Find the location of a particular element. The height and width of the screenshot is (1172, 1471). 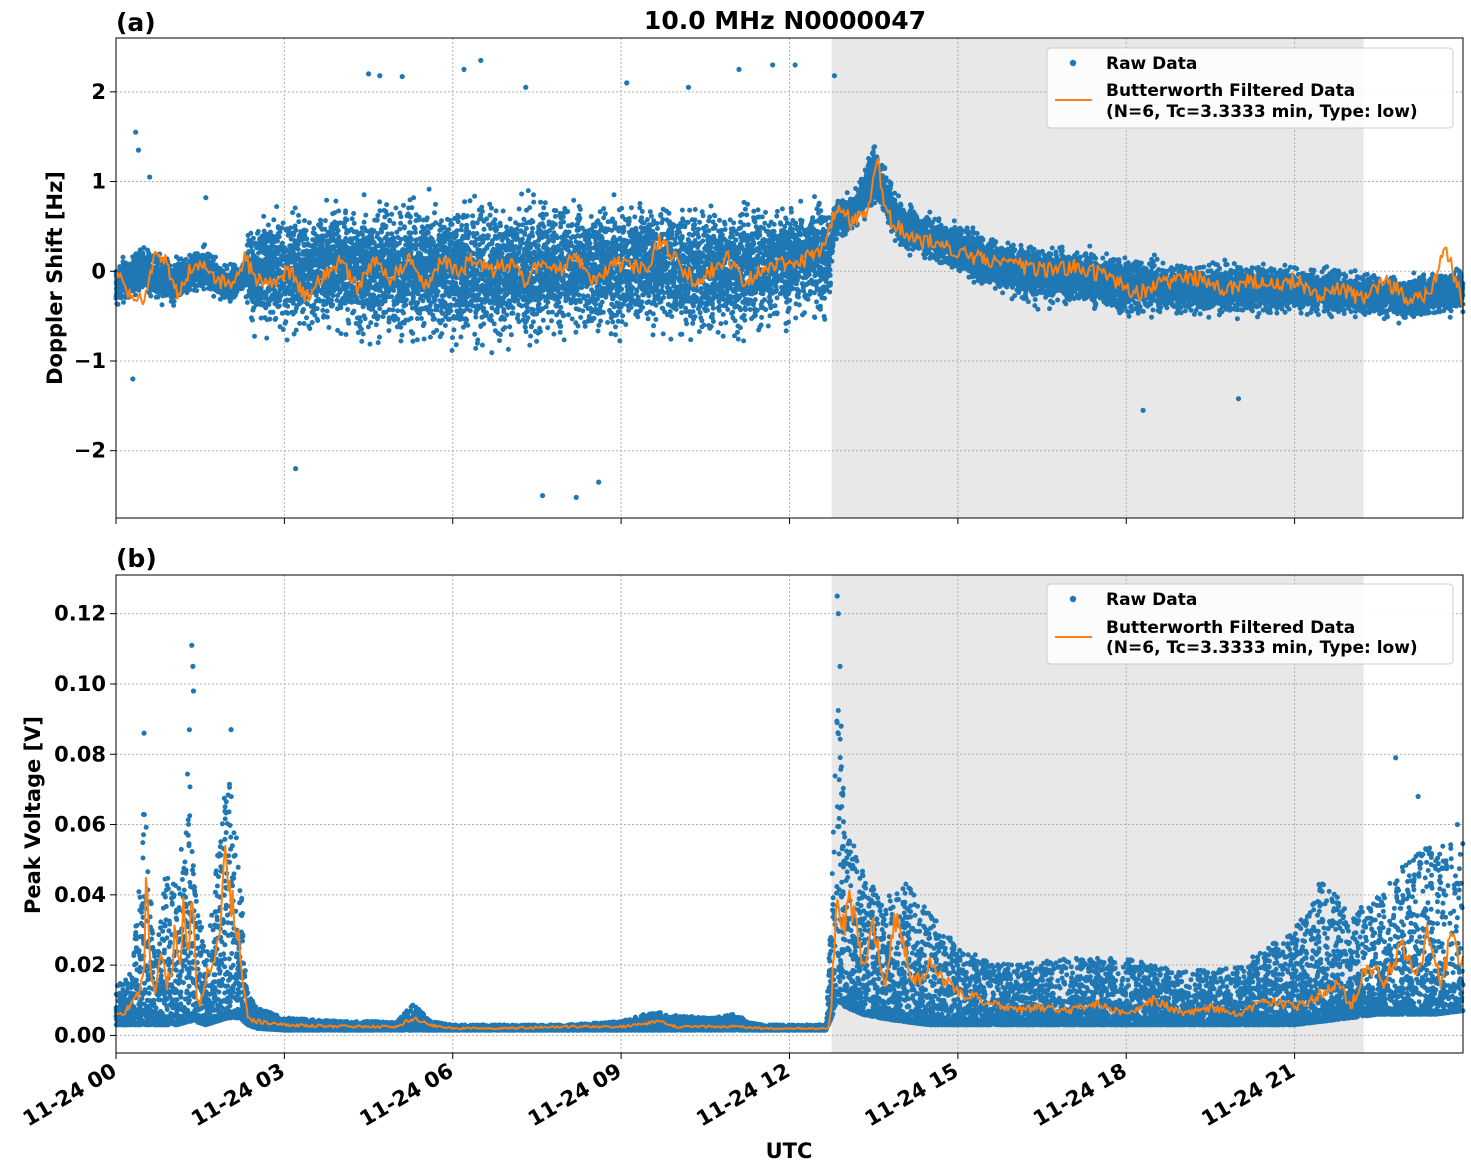

x-tick-label: 11-24 12 is located at coordinates (743, 1095).